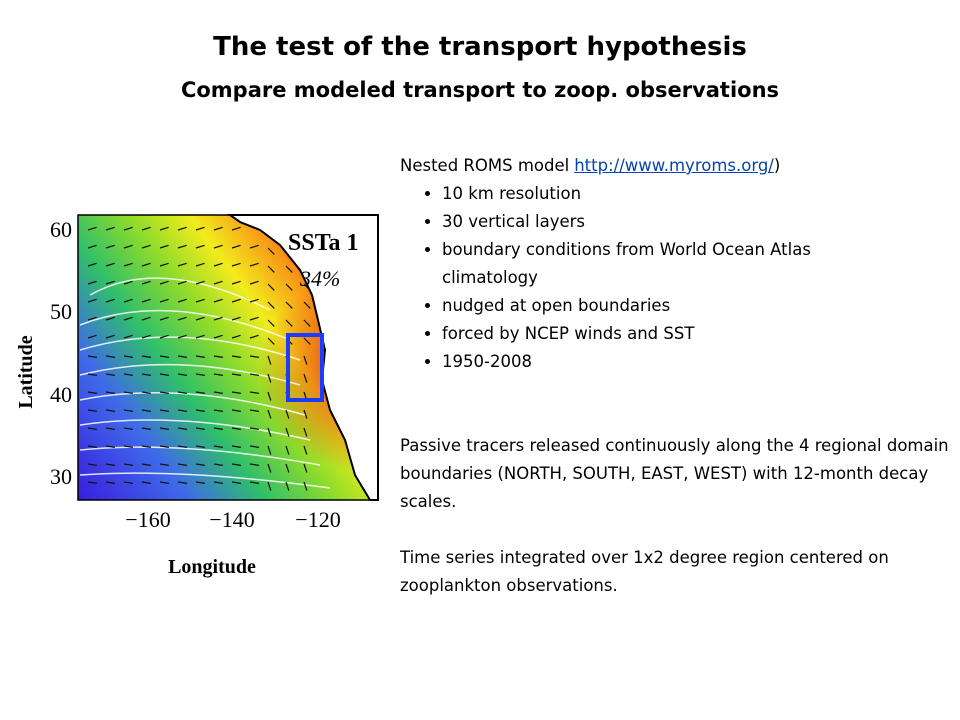  I want to click on y-tick-label: 60, so click(61, 229).